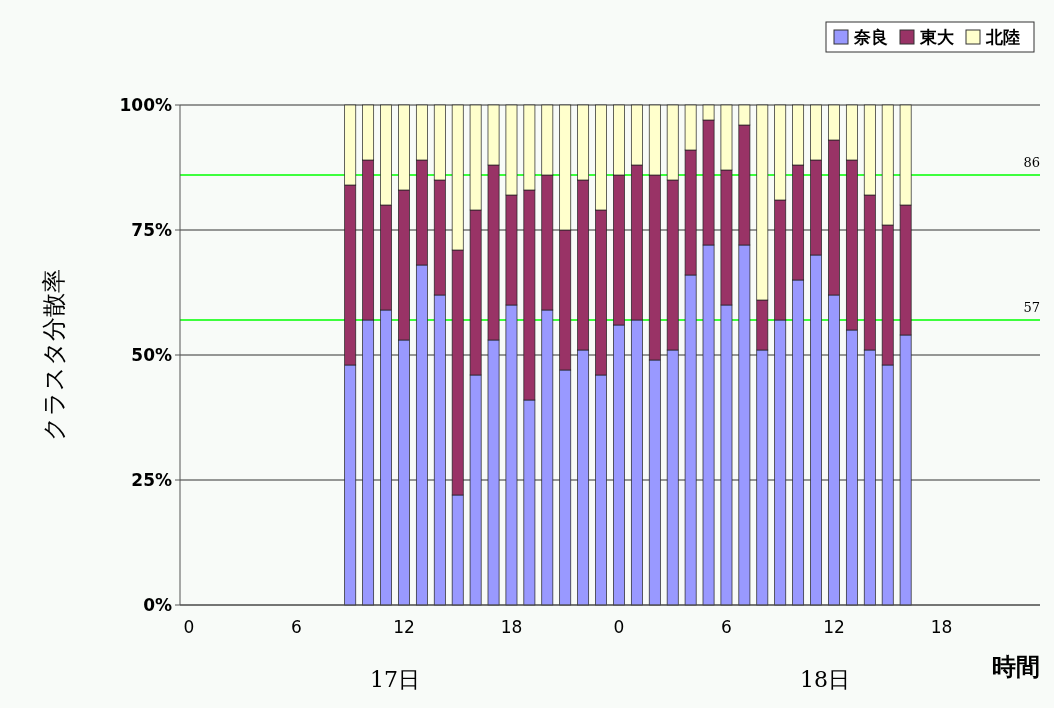  Describe the element at coordinates (870, 36) in the screenshot. I see `legend-label: 奈良` at that location.